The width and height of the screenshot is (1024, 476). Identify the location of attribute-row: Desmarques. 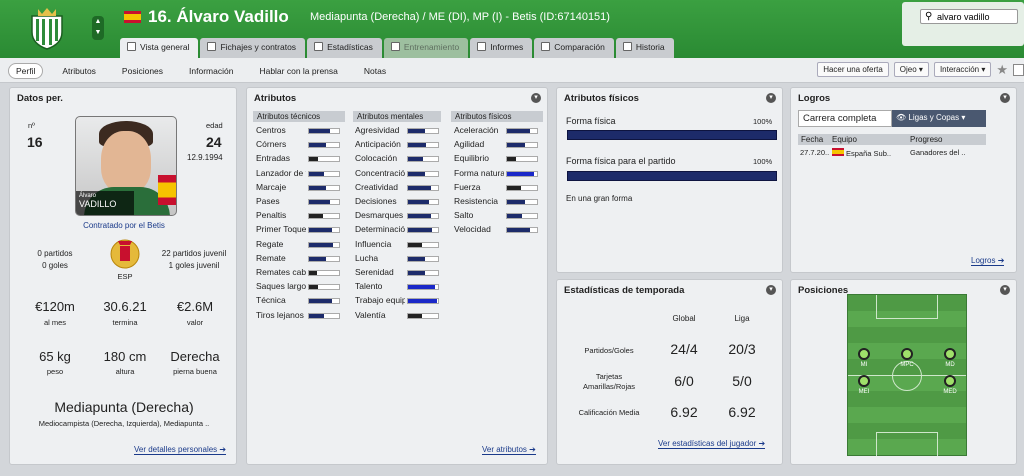
(398, 217).